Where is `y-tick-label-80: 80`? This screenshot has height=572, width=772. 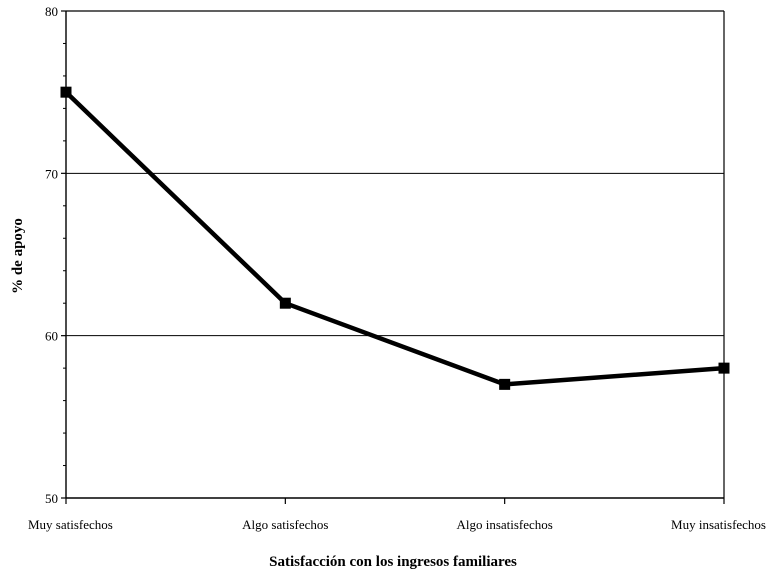
y-tick-label-80: 80 is located at coordinates (51, 11).